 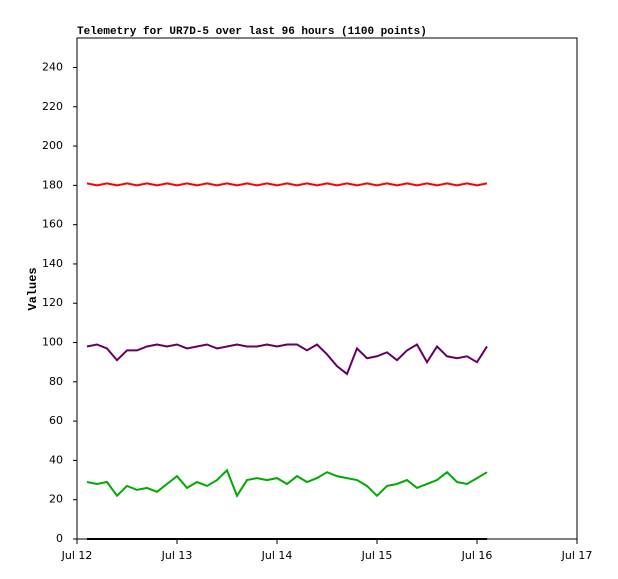 I want to click on y-tick-label: 100, so click(x=52, y=342).